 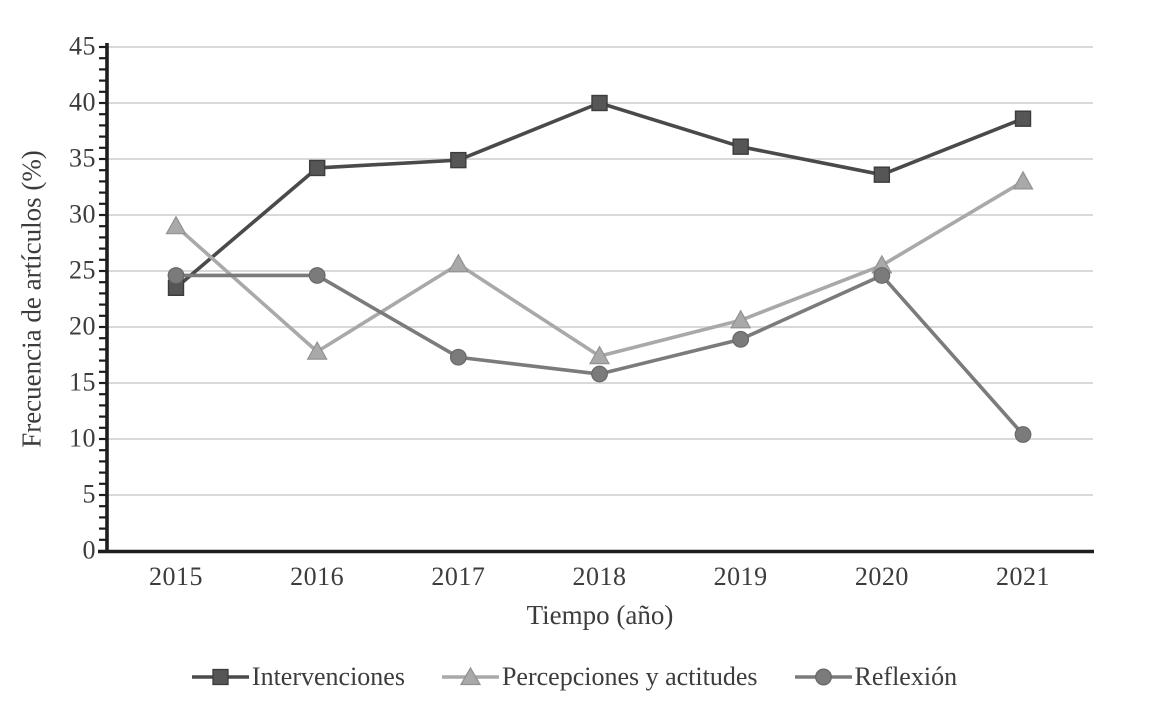 What do you see at coordinates (328, 676) in the screenshot?
I see `legend-label: Intervenciones` at bounding box center [328, 676].